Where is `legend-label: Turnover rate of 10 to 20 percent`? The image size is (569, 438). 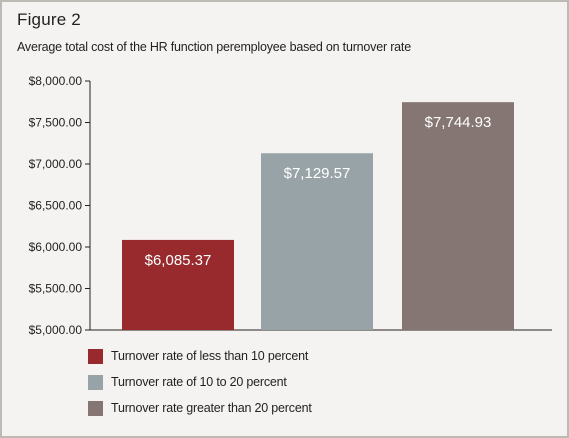
legend-label: Turnover rate of 10 to 20 percent is located at coordinates (199, 382).